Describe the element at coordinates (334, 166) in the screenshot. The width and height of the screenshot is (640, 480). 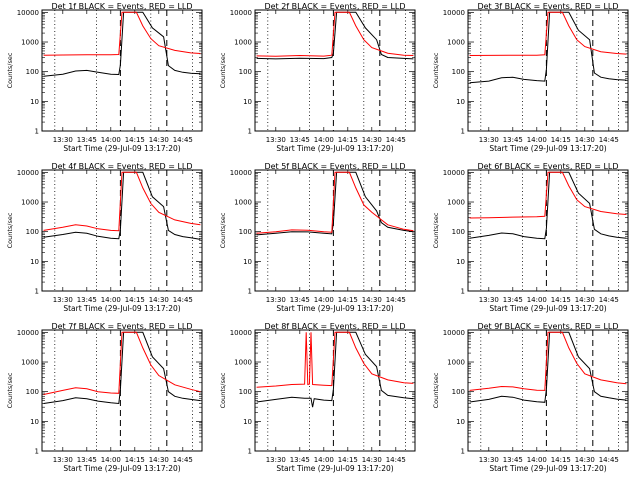
I see `panel-title: Det 5f BLACK = Events, RED = LLD` at that location.